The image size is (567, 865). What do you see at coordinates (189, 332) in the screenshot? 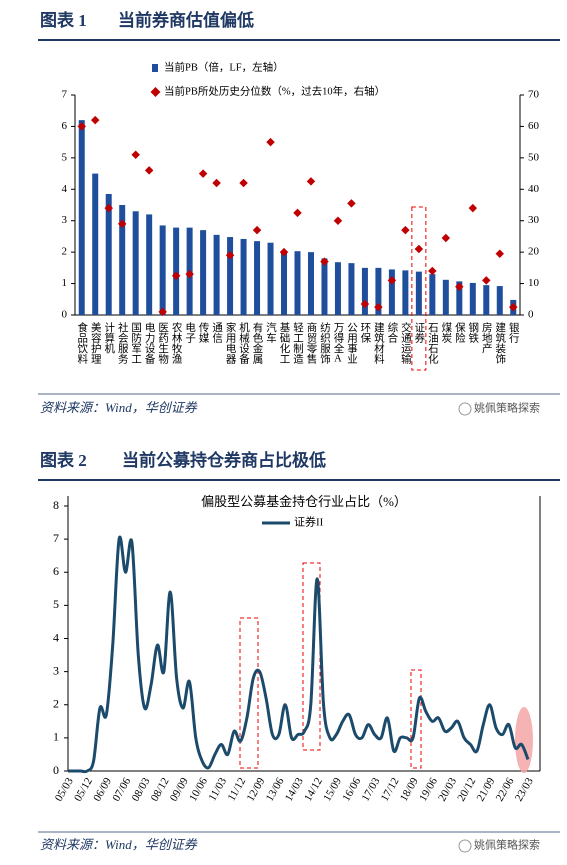
I see `x-tick-label: 电子` at bounding box center [189, 332].